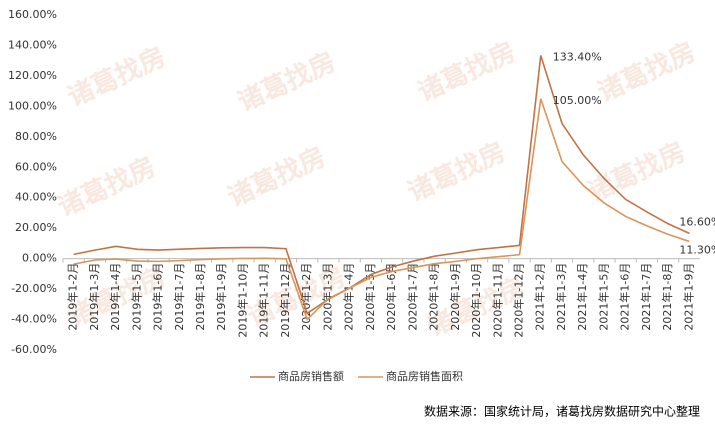 The image size is (715, 429). What do you see at coordinates (476, 300) in the screenshot?
I see `x-tick-label: 2020年1-10月` at bounding box center [476, 300].